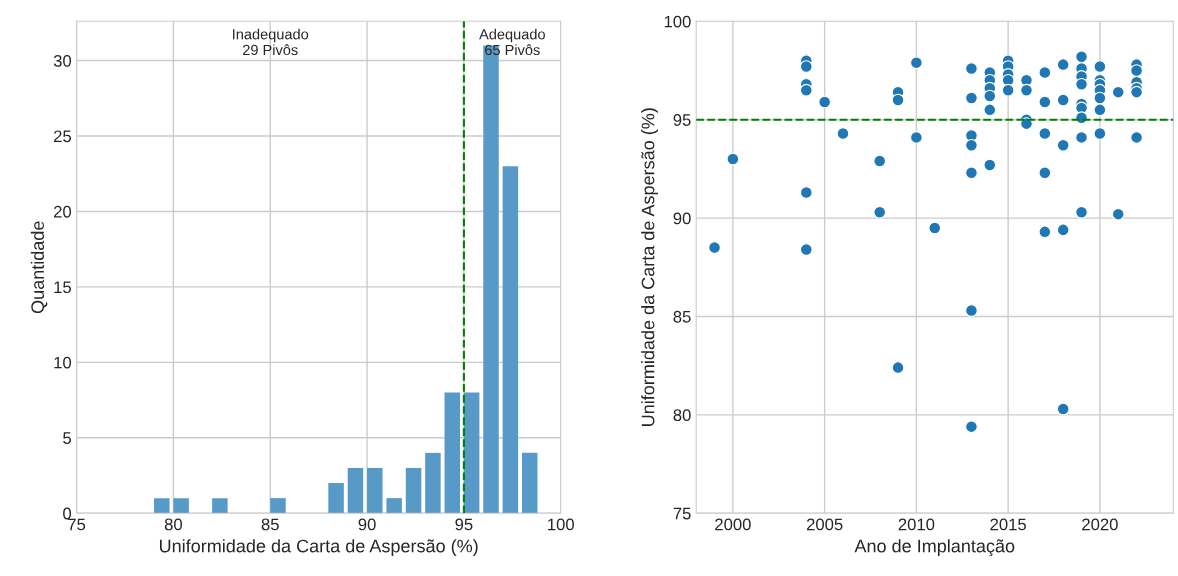 This screenshot has height=576, width=1178. I want to click on y-axis-title: Uniformidade da Carta de Aspersão (%), so click(649, 267).